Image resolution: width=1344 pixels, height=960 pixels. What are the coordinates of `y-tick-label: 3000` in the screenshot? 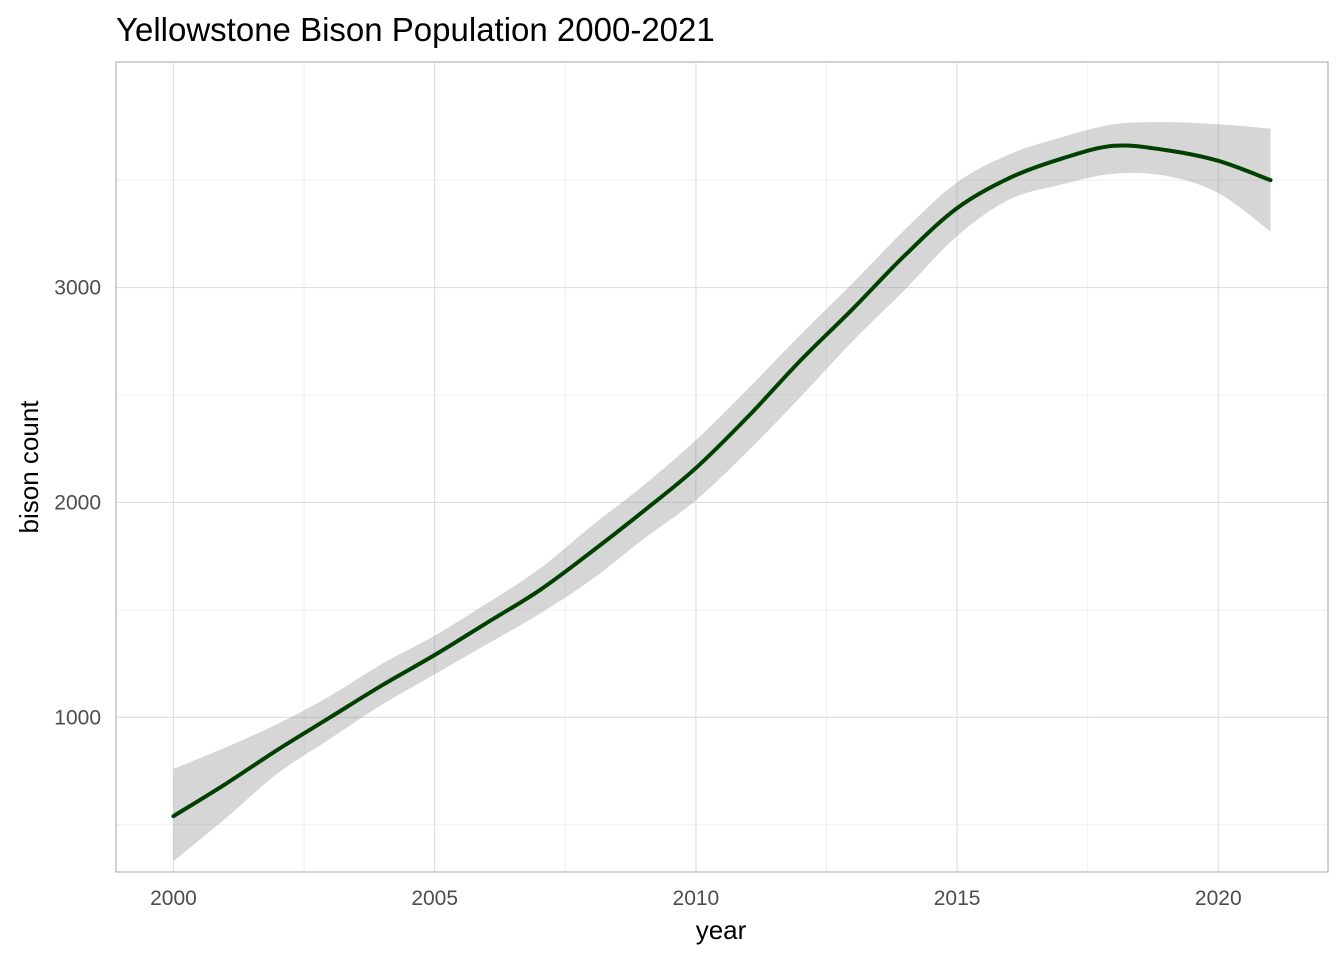 It's located at (77, 288).